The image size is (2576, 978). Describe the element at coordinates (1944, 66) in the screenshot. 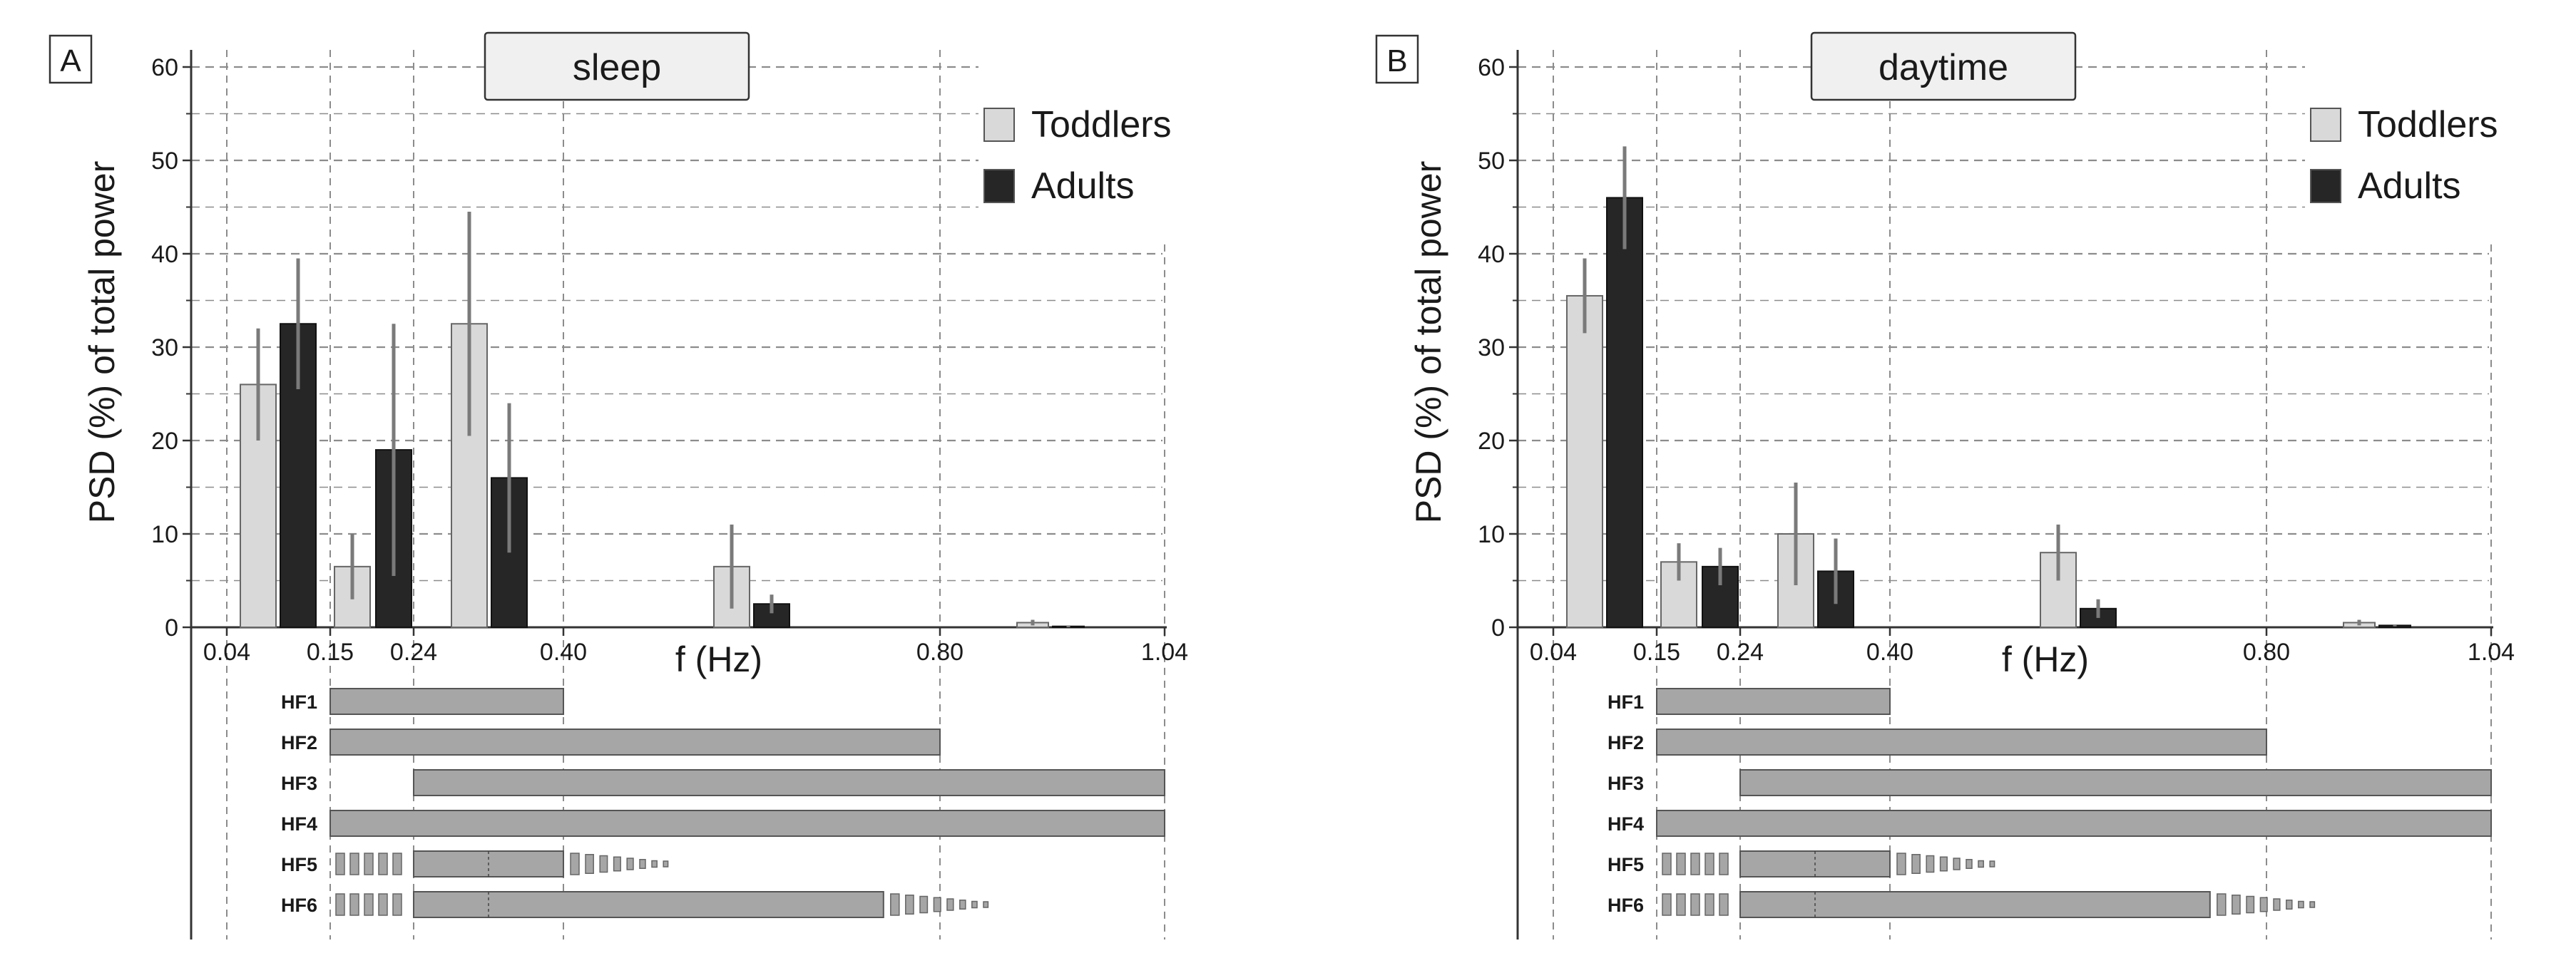

I see `title-box` at that location.